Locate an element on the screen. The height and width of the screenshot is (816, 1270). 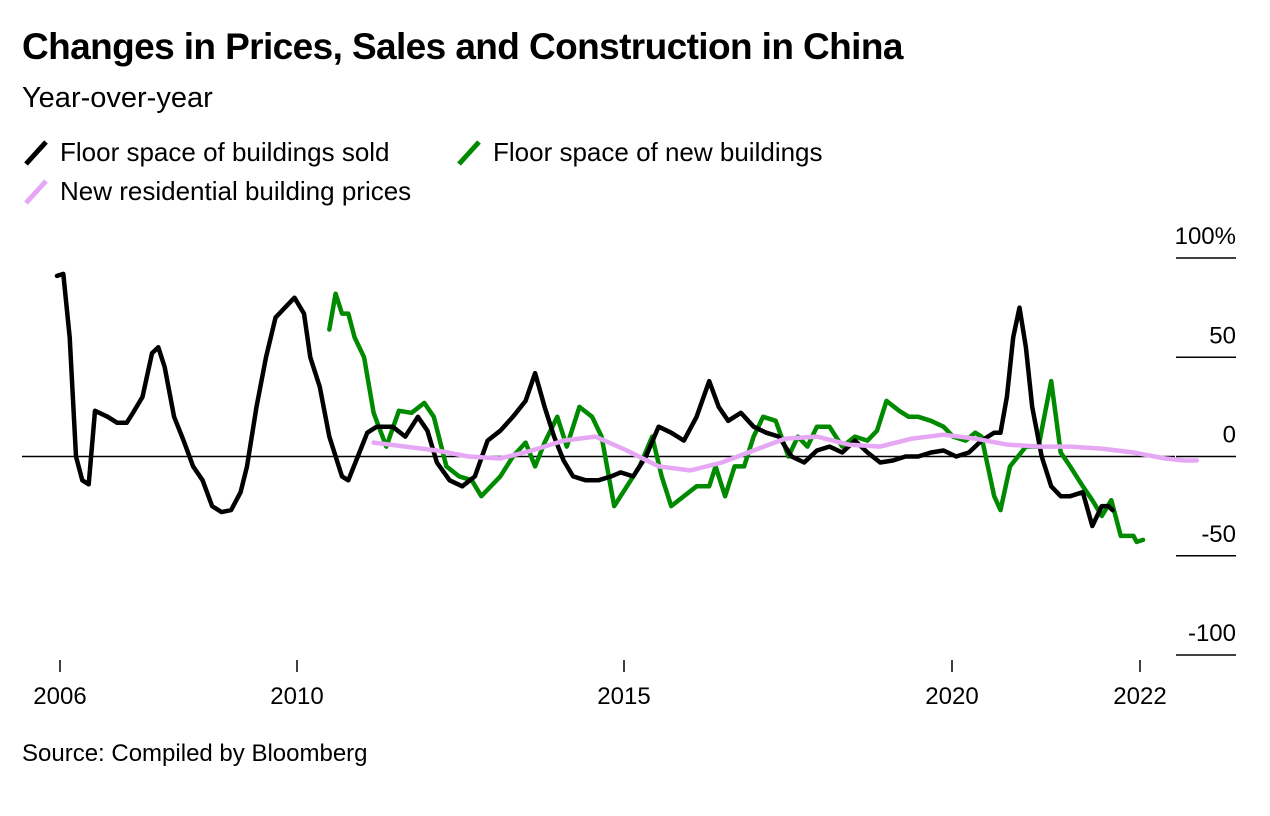
legend-item-new-buildings: Floor space of new buildings is located at coordinates (639, 152).